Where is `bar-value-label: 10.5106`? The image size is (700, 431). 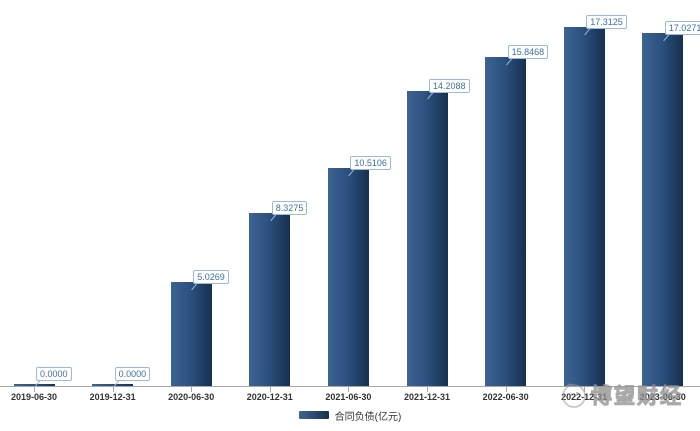 bar-value-label: 10.5106 is located at coordinates (370, 163).